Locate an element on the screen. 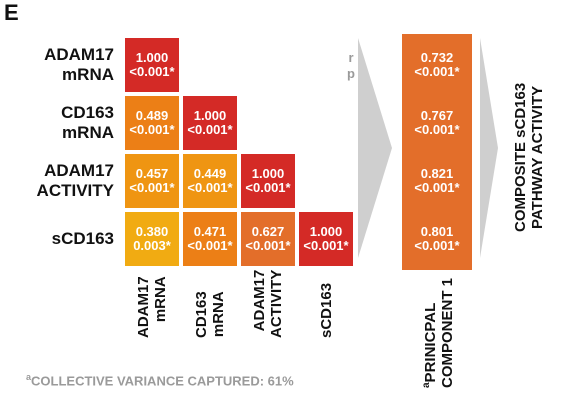 The image size is (568, 406). matrix-cell: 0.457 <0.001* is located at coordinates (152, 181).